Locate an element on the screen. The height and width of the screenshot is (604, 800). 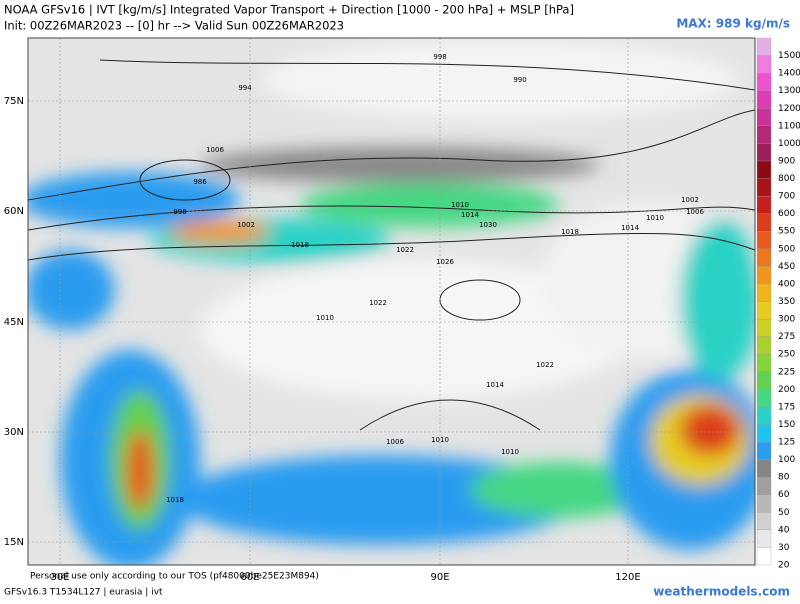
colorbar-label: 200 is located at coordinates (786, 390).